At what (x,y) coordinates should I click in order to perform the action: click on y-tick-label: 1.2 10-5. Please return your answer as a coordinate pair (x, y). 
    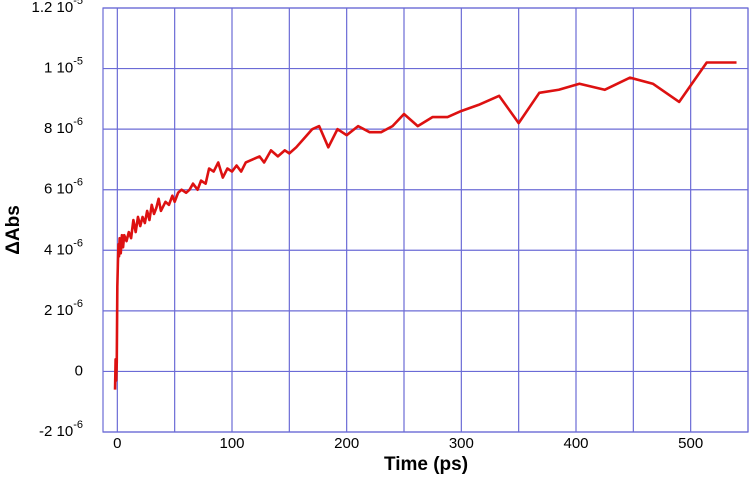
    Looking at the image, I should click on (58, 8).